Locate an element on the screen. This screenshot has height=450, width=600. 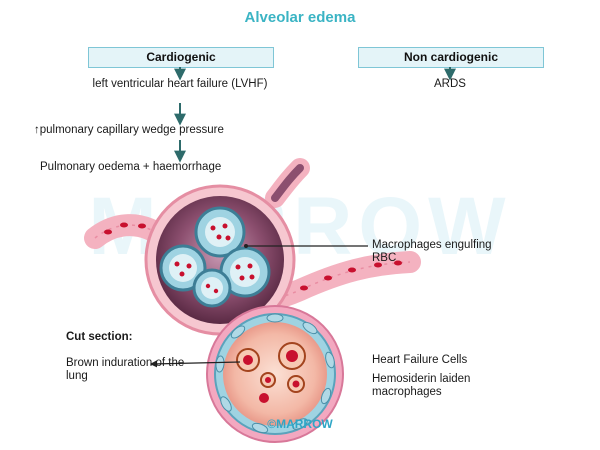
cut-section-disc is located at coordinates (275, 374).